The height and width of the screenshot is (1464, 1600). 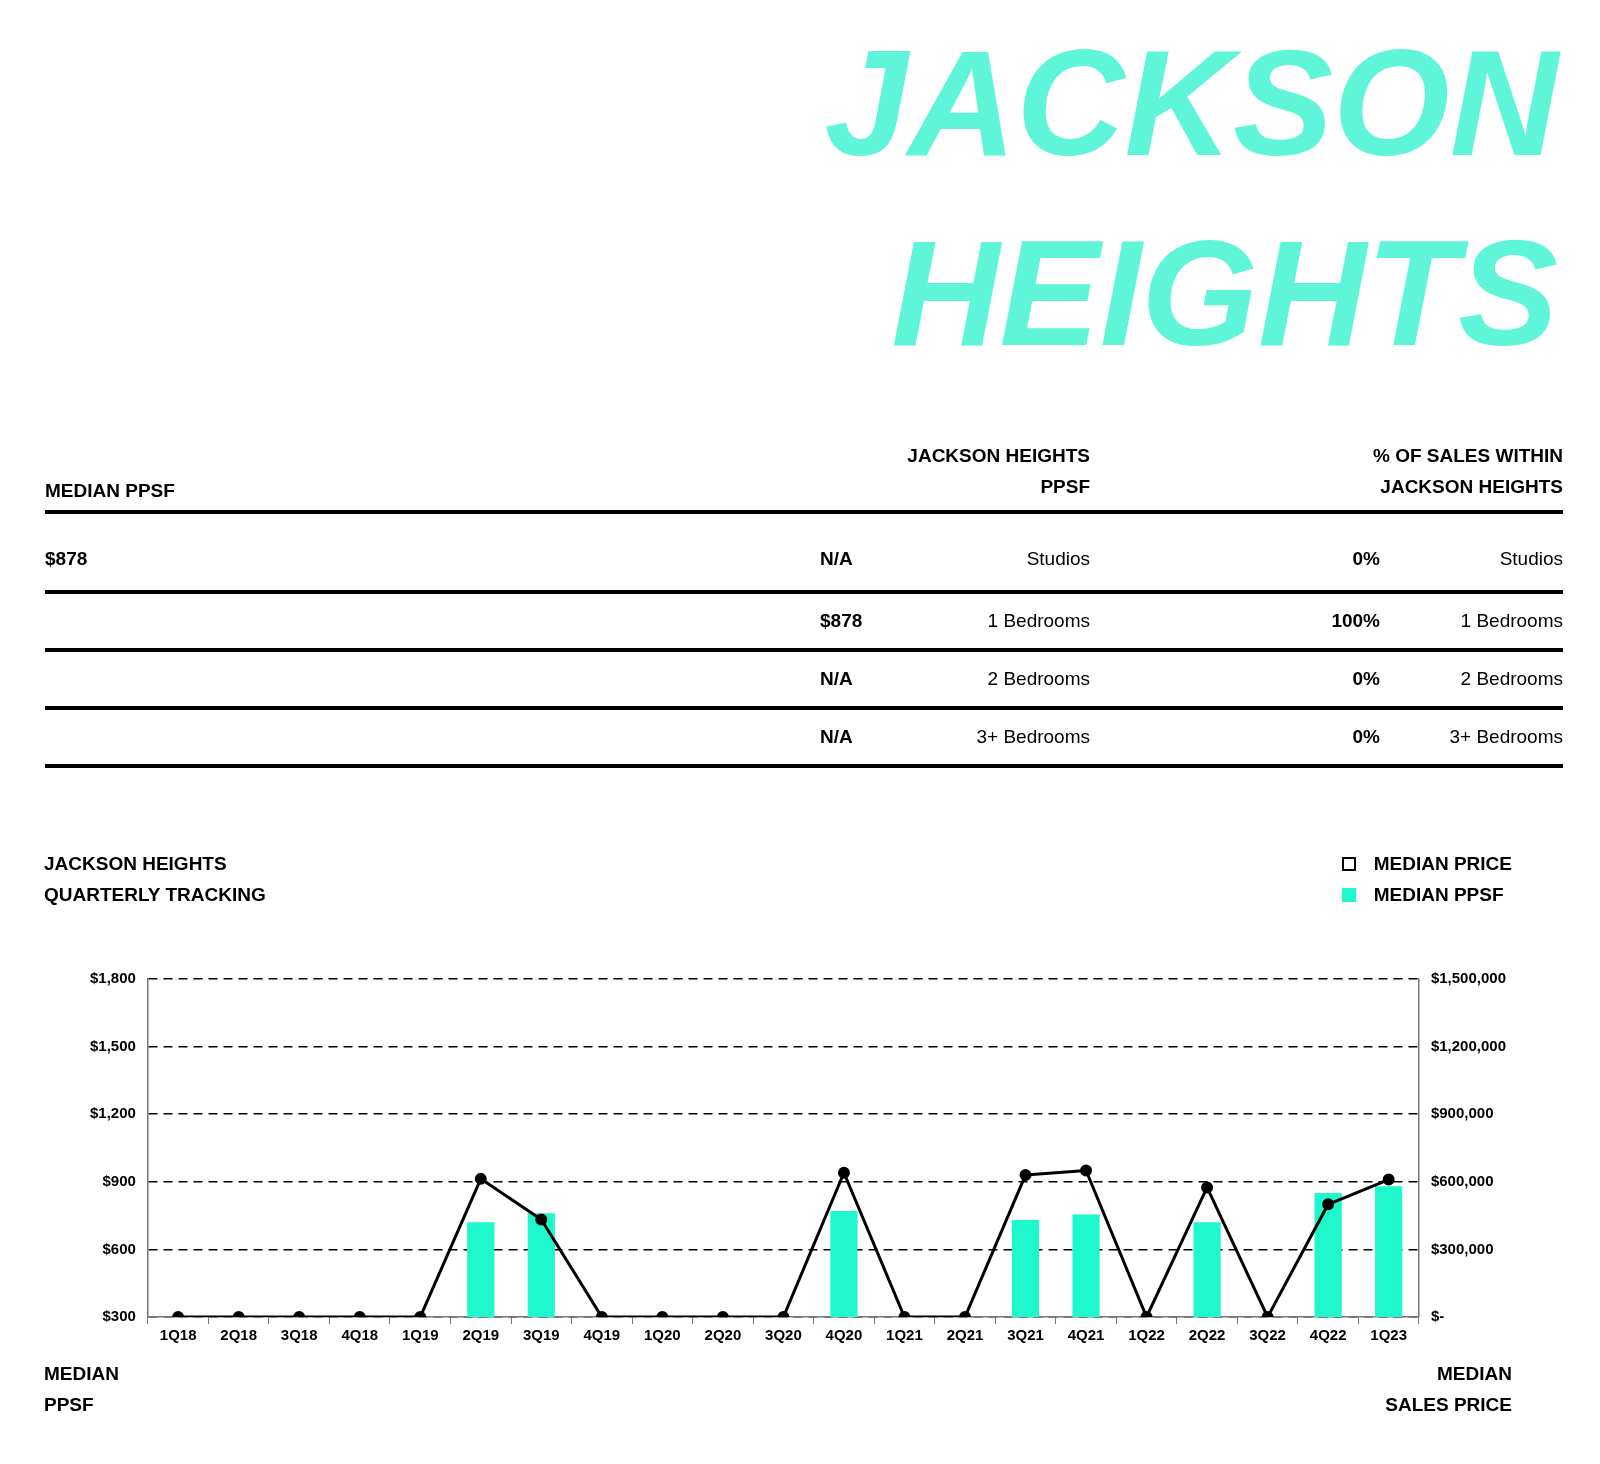 What do you see at coordinates (1438, 895) in the screenshot?
I see `legend-label: MEDIAN PPSF` at bounding box center [1438, 895].